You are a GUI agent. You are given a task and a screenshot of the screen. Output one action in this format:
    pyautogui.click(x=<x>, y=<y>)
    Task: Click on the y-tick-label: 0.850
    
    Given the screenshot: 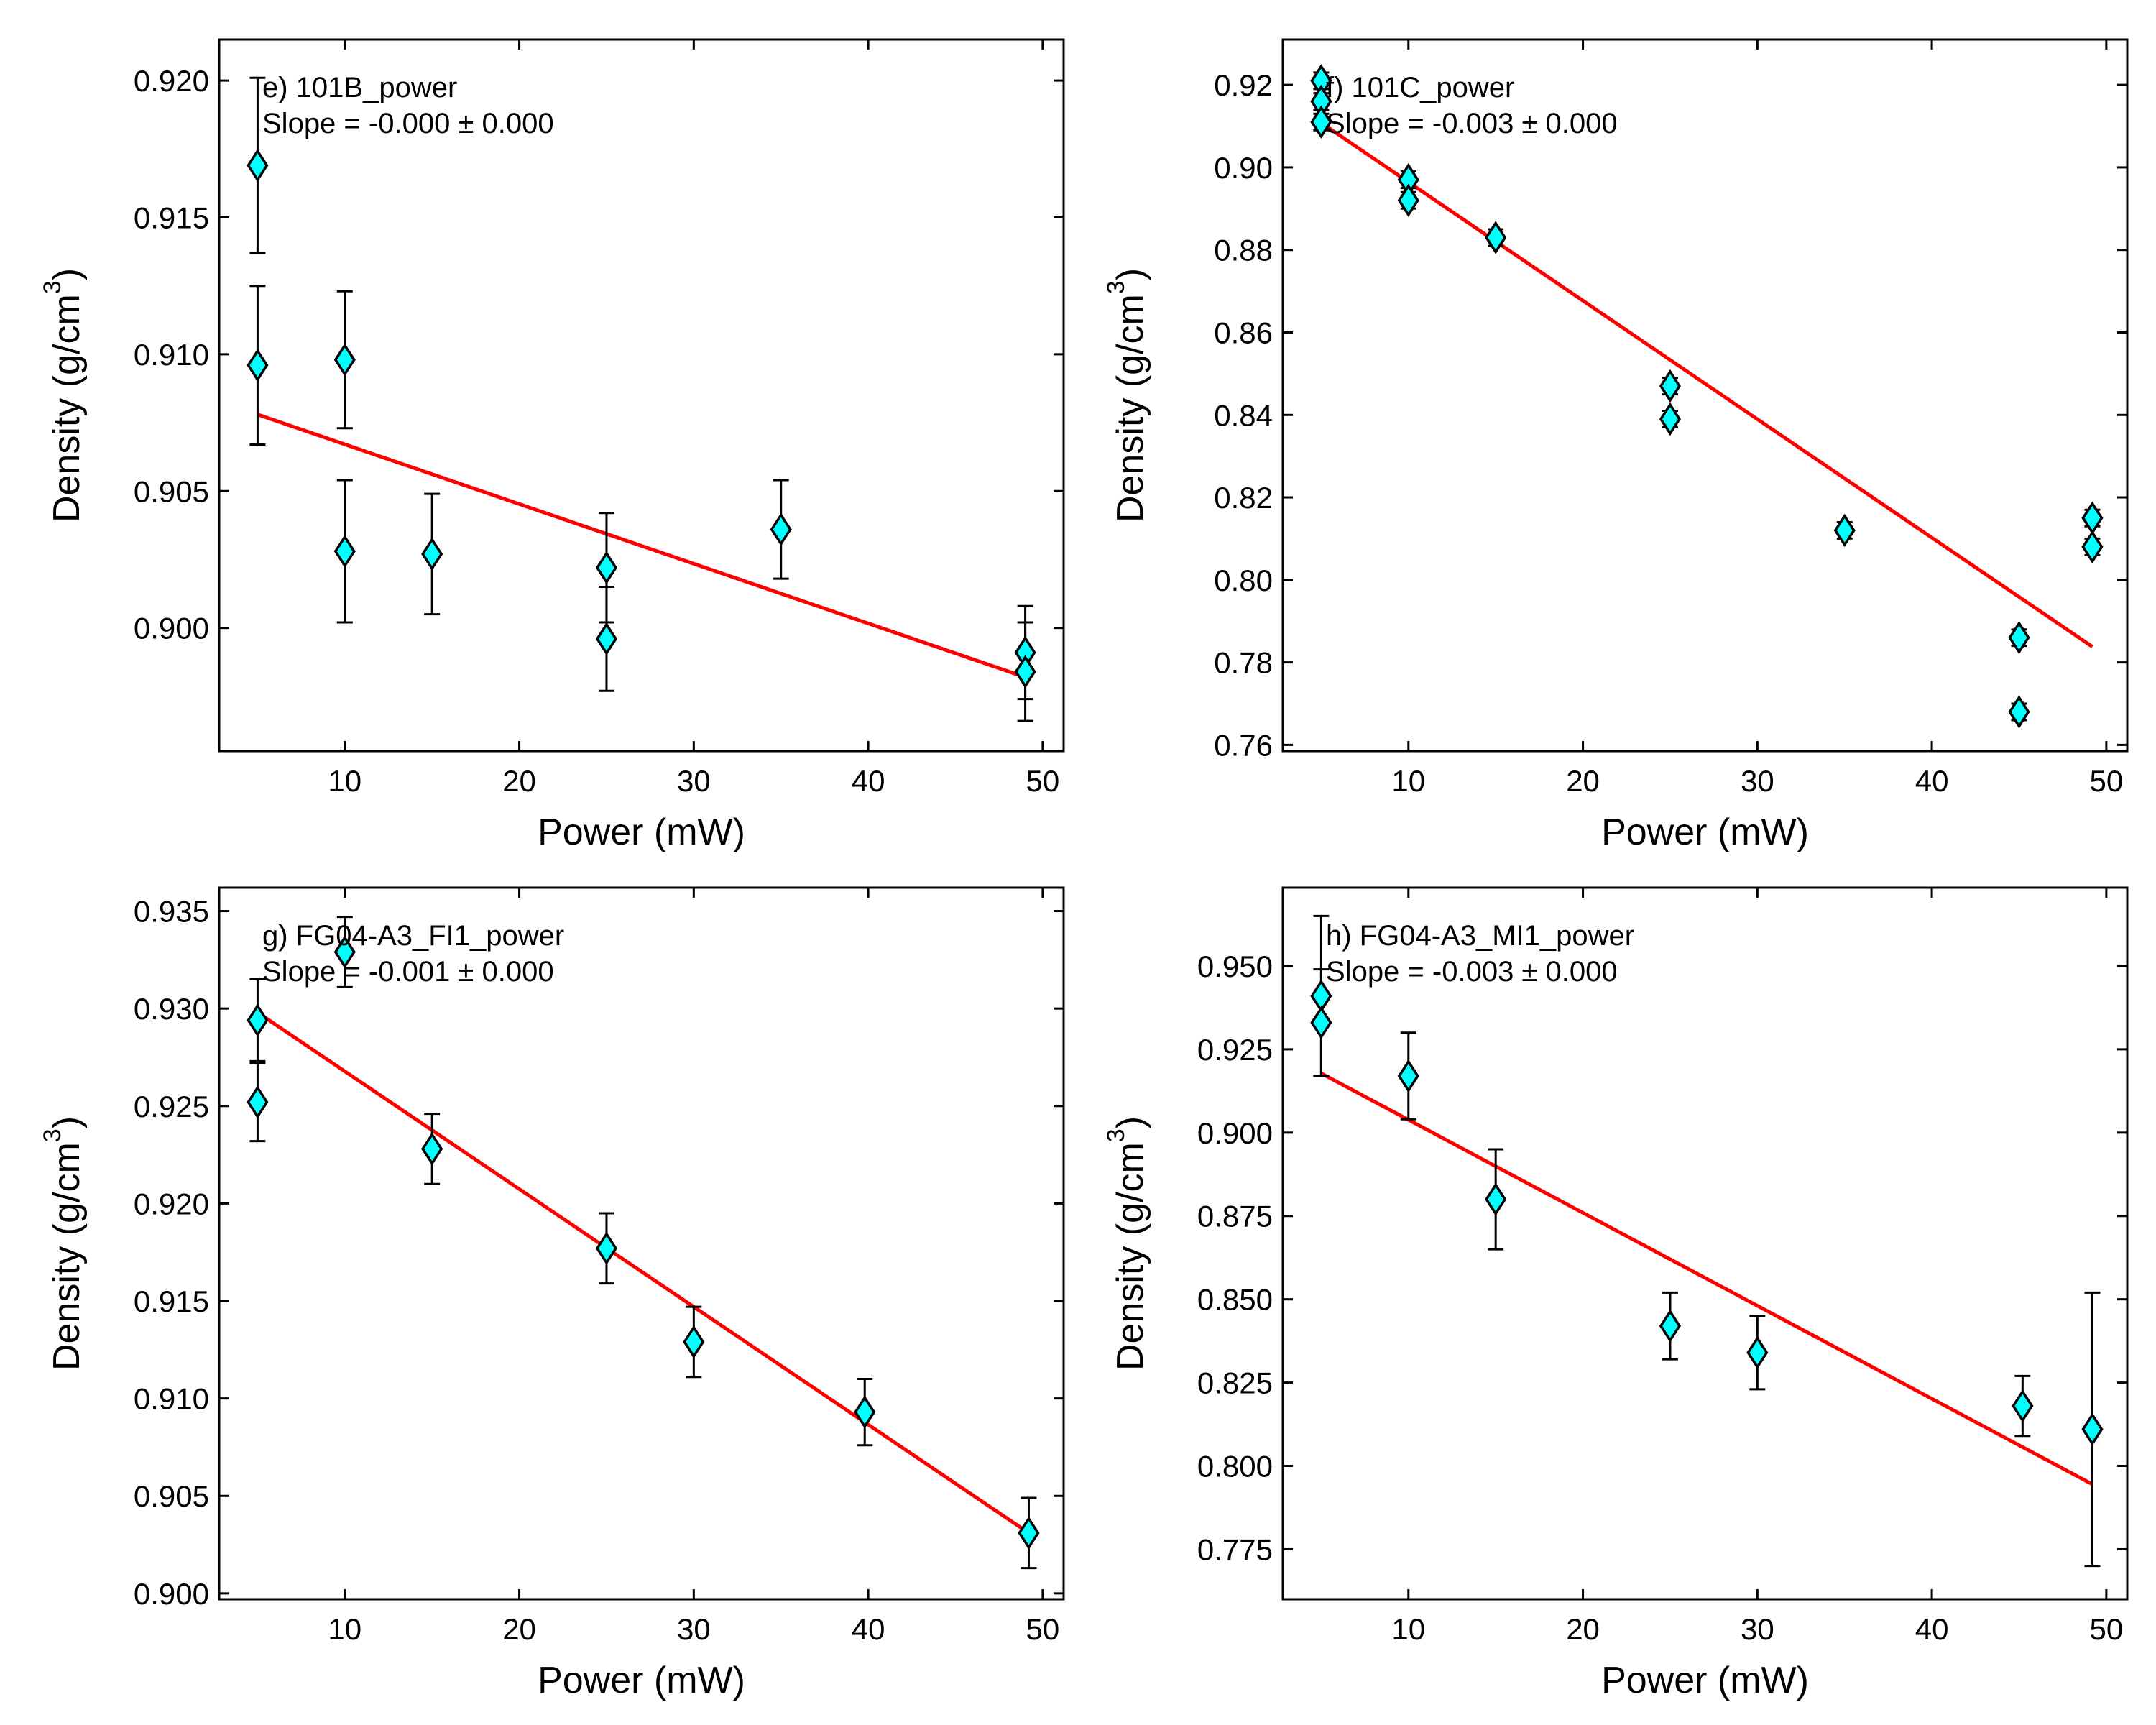 What is the action you would take?
    pyautogui.click(x=1235, y=1300)
    